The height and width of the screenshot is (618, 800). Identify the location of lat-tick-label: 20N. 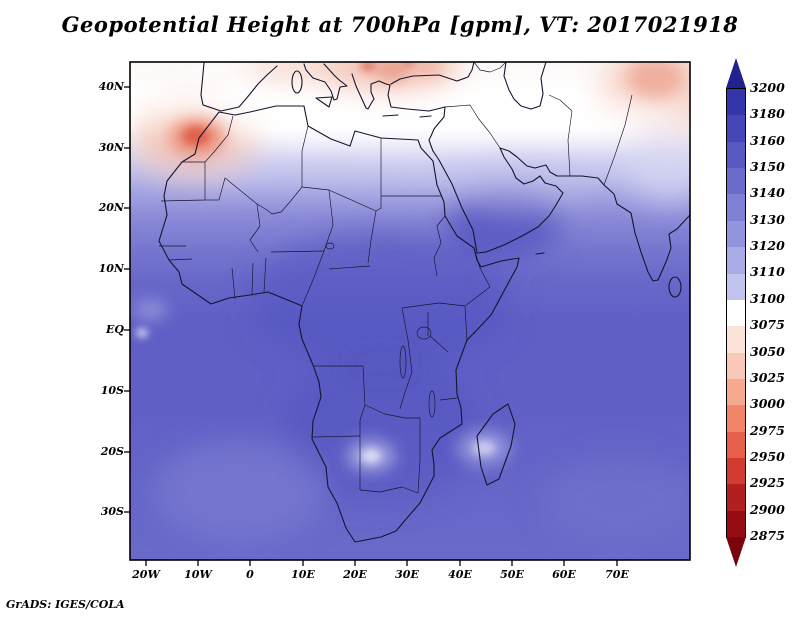
(111, 207).